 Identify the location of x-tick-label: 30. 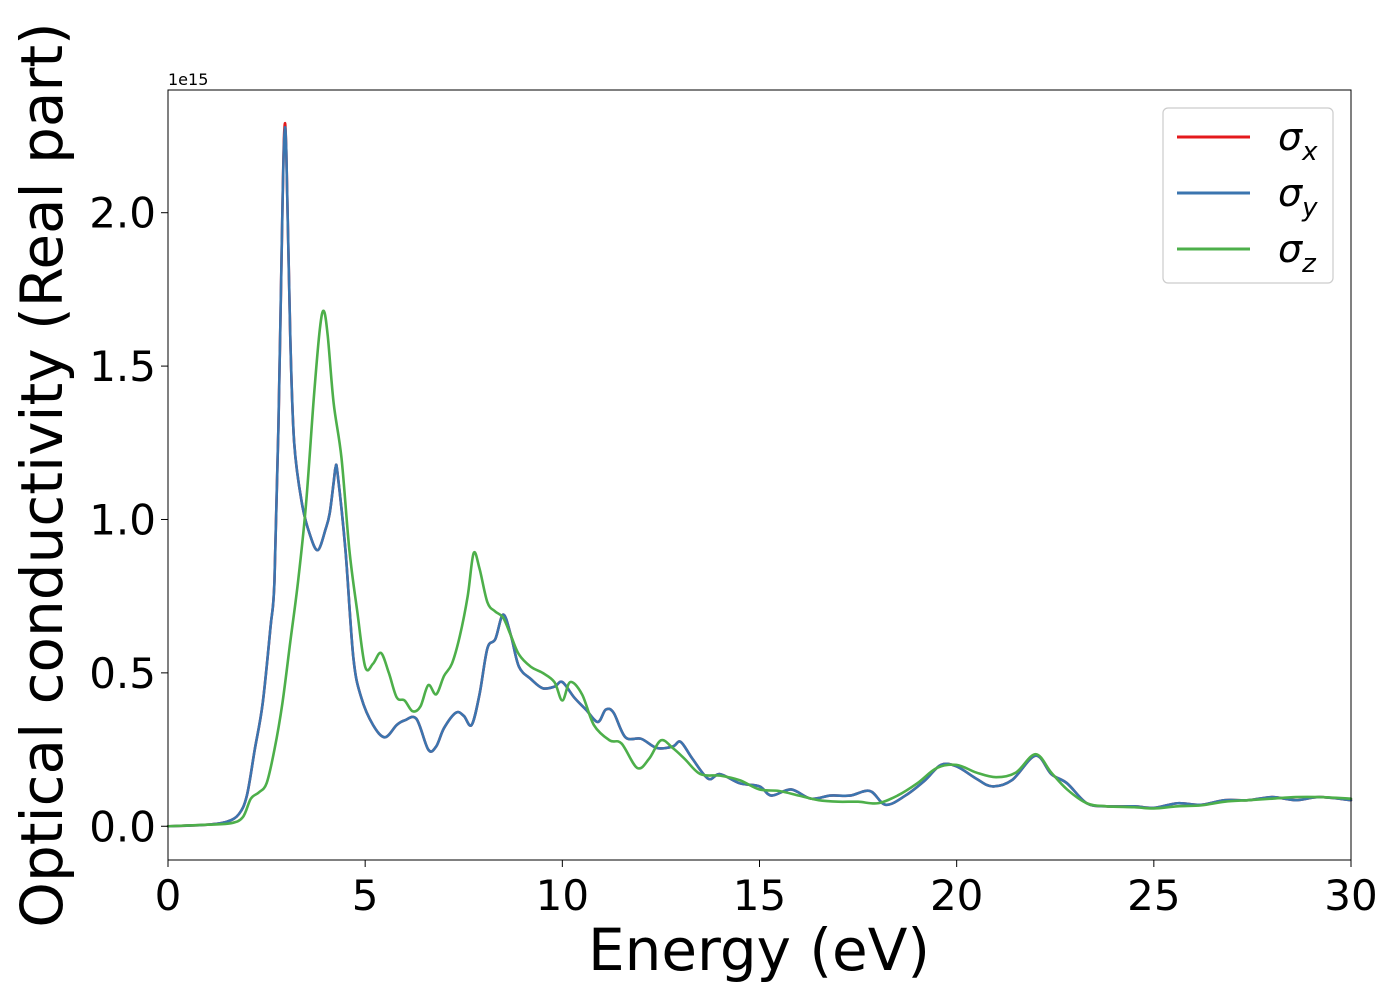
(1350, 895).